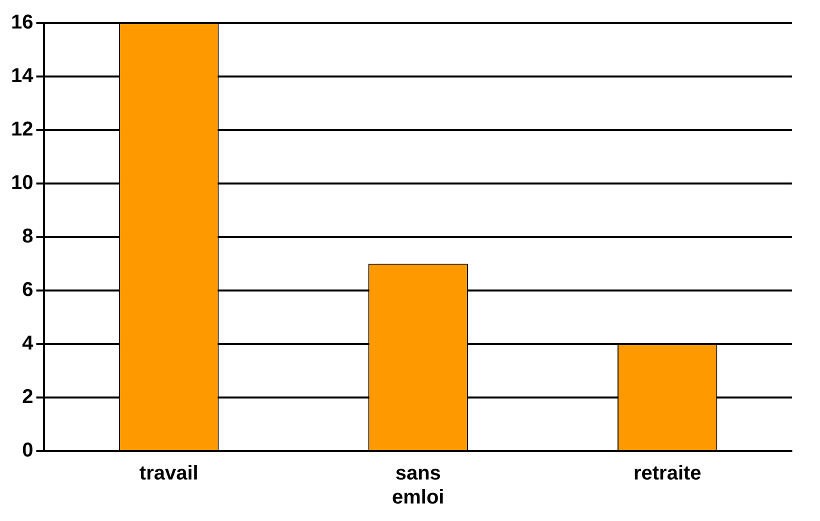 The height and width of the screenshot is (521, 820). I want to click on x-tick-label: retraite, so click(667, 473).